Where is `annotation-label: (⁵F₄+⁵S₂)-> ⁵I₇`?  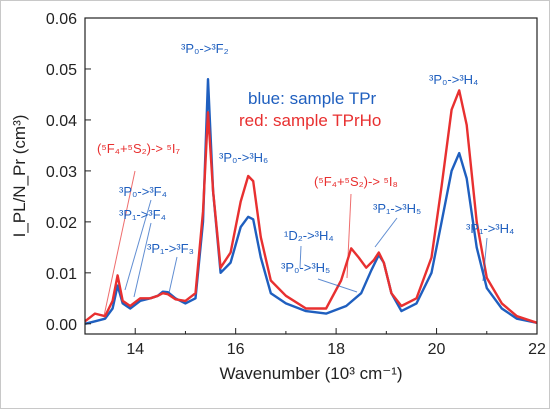
annotation-label: (⁵F₄+⁵S₂)-> ⁵I₇ is located at coordinates (139, 148).